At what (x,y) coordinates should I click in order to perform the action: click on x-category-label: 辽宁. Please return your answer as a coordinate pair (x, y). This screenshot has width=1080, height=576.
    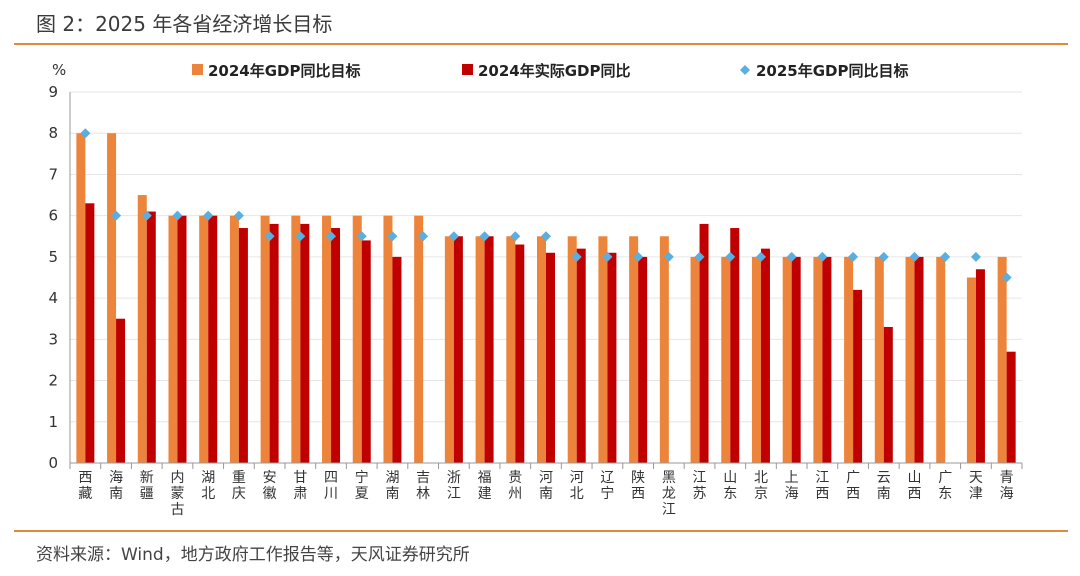
    Looking at the image, I should click on (607, 486).